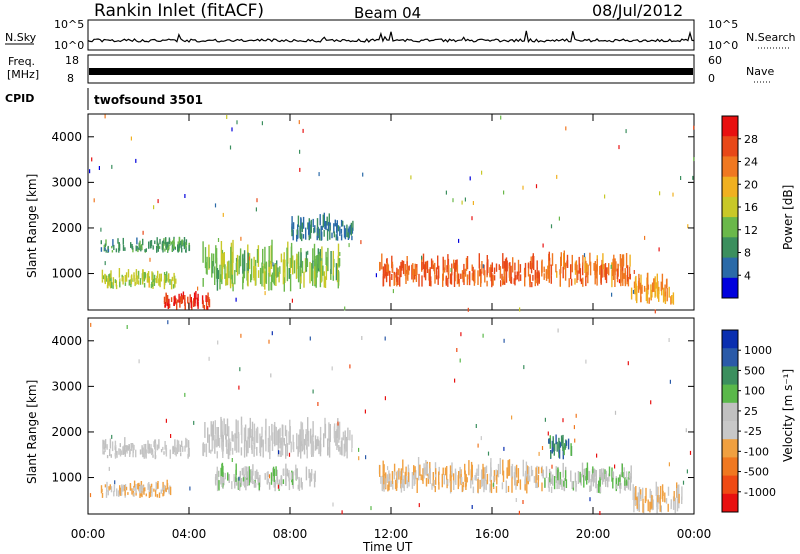  What do you see at coordinates (390, 69) in the screenshot?
I see `freq-strip: Freq. [MHz] 18 8 60 0 Nave` at bounding box center [390, 69].